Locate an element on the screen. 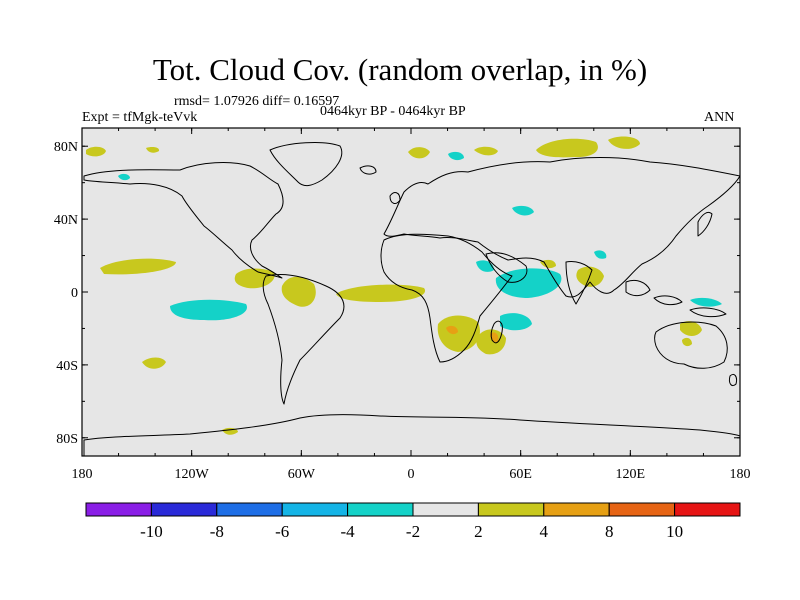 This screenshot has height=600, width=800. colorbar is located at coordinates (413, 509).